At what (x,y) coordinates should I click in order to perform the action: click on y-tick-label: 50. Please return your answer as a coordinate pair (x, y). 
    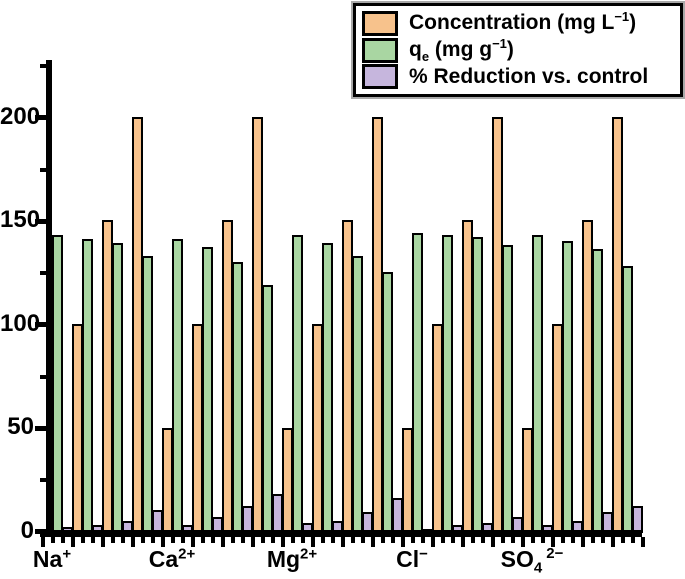
    Looking at the image, I should click on (20, 426).